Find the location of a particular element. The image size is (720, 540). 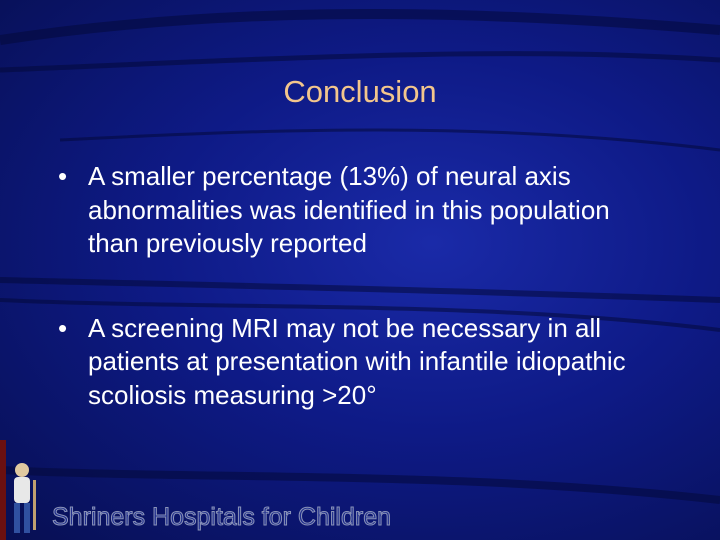

footer-logo-text: Shriners Hospitals for Children is located at coordinates (221, 517).